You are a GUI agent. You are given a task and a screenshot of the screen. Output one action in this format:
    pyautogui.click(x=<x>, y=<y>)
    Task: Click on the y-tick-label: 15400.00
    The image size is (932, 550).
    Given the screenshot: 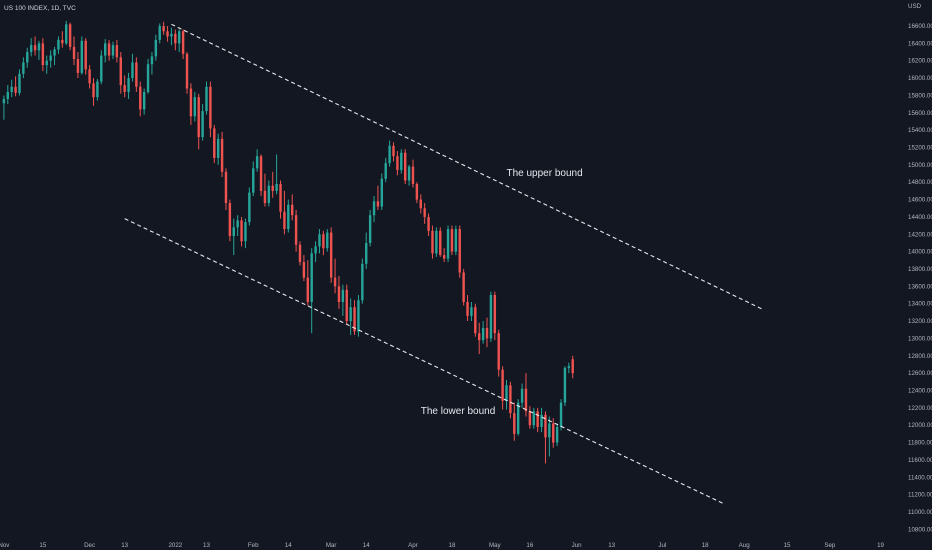 What is the action you would take?
    pyautogui.click(x=920, y=130)
    